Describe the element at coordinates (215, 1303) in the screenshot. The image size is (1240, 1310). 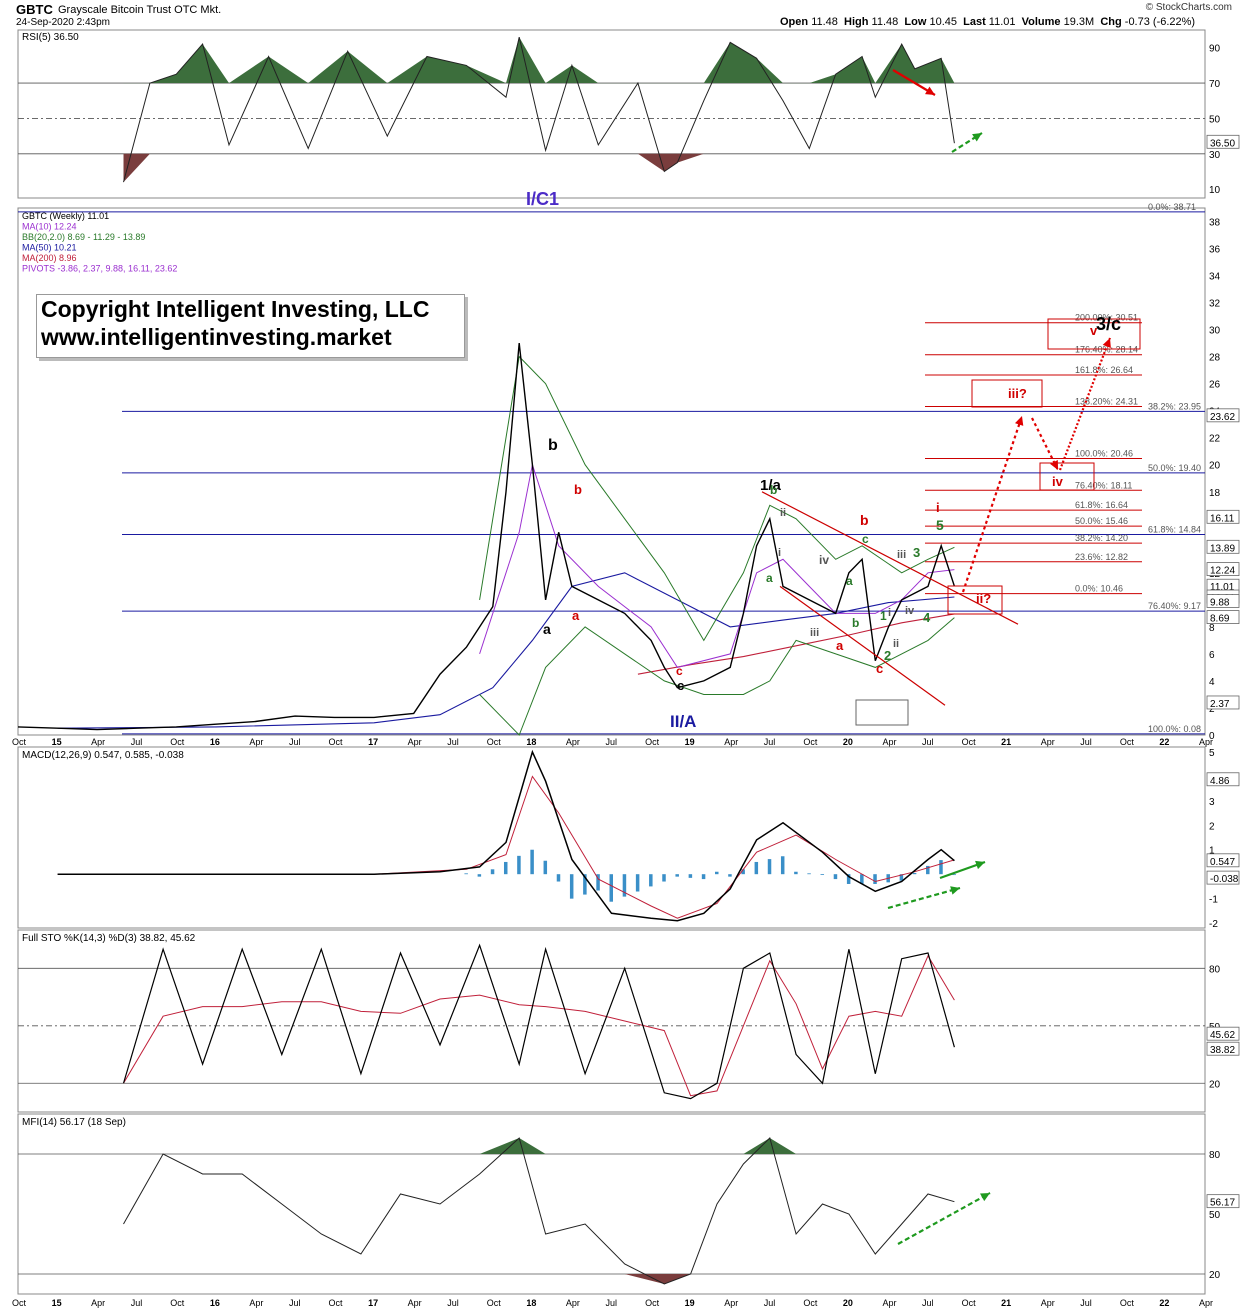
I see `x-axis-tick-bottom: 16` at that location.